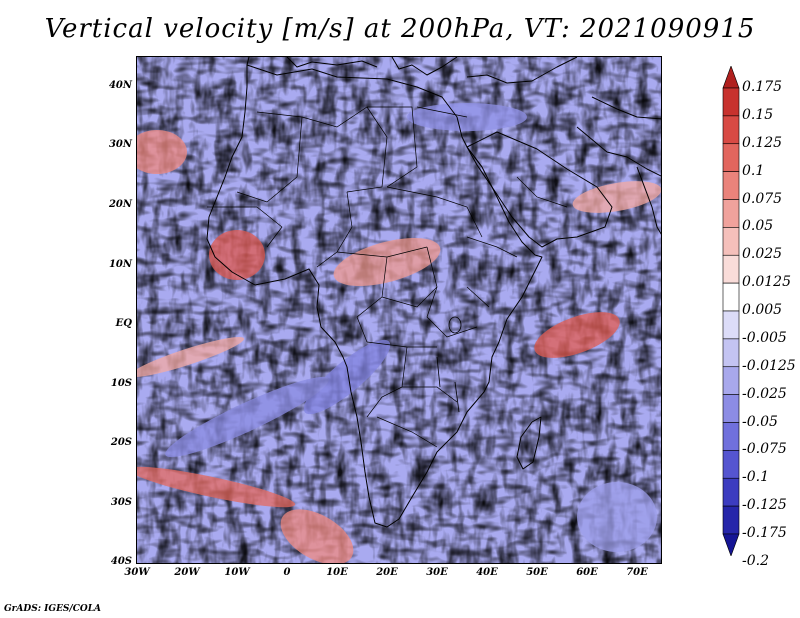 The width and height of the screenshot is (800, 618). I want to click on lat-label-20s: 20S, so click(121, 442).